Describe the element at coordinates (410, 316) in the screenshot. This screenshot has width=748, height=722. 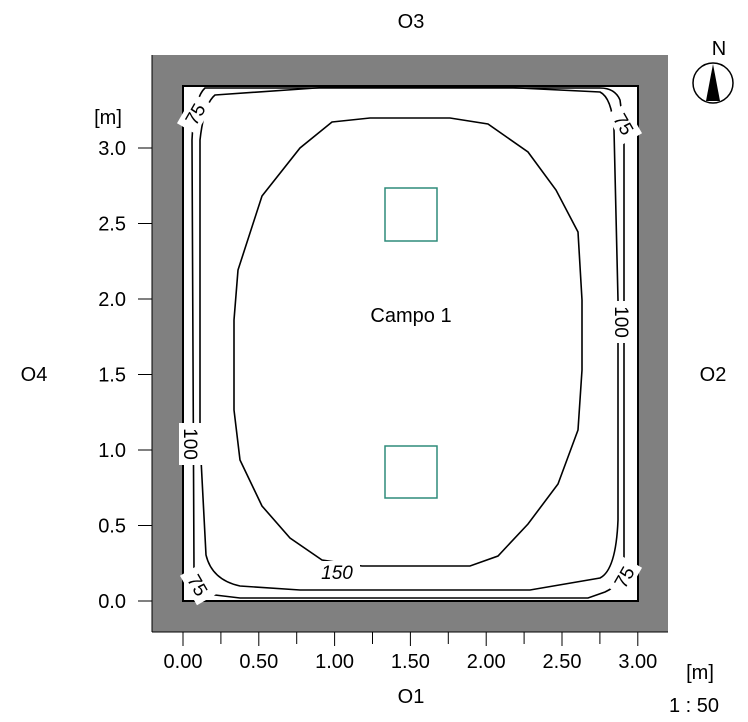
I see `room-label: Campo 1` at that location.